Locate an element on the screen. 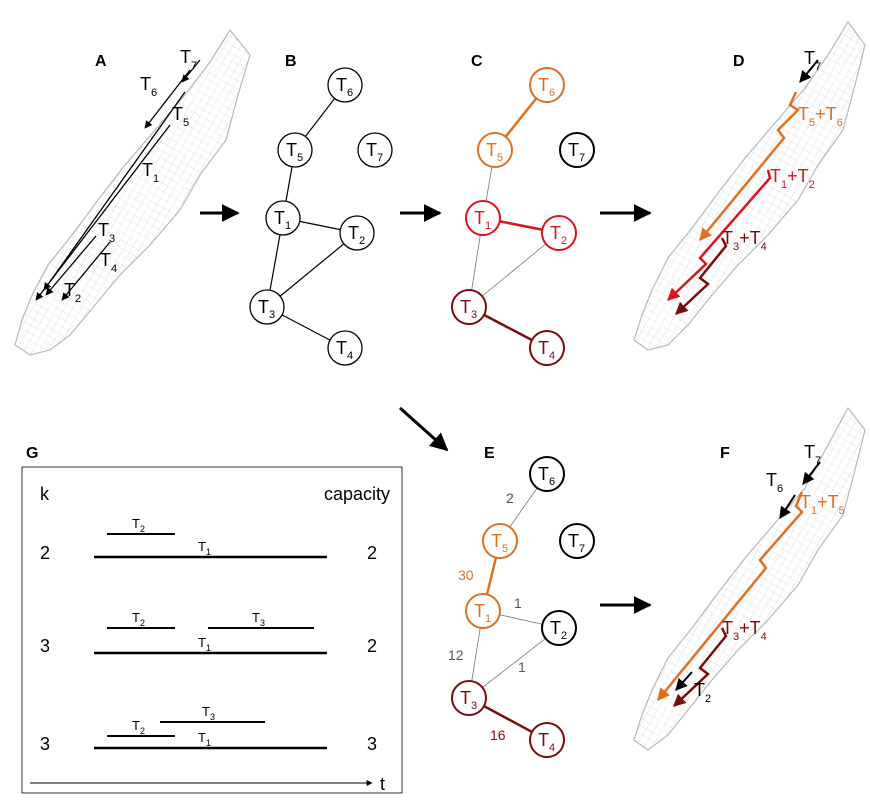 The image size is (870, 800). route-arrow-t2 is located at coordinates (684, 681).